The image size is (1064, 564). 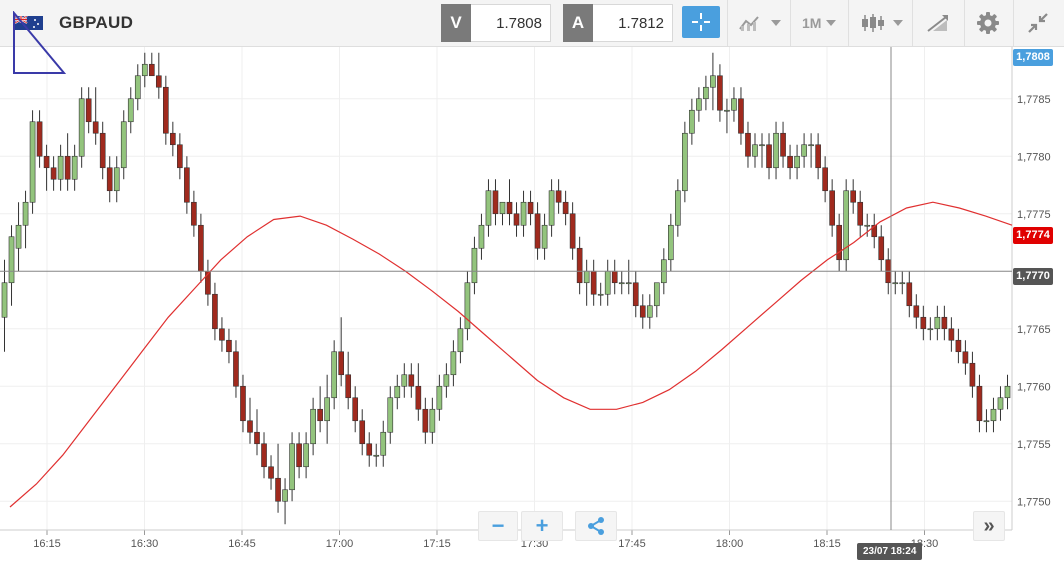 I want to click on timeframe-label: 1M, so click(x=812, y=23).